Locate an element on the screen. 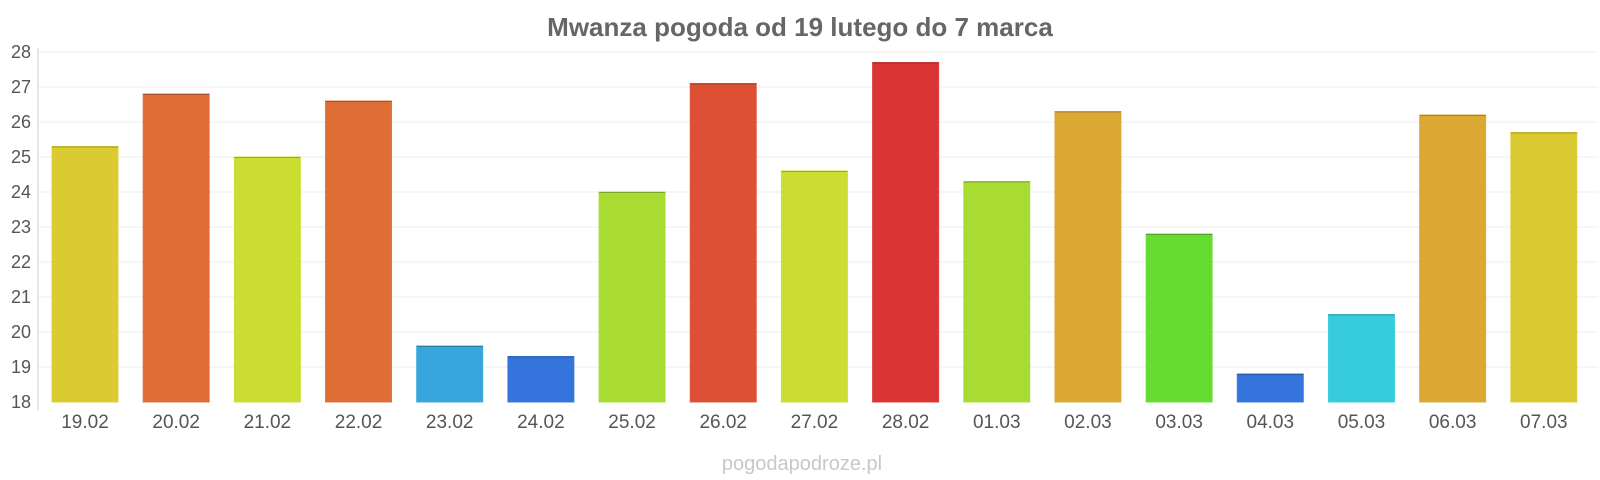 Image resolution: width=1600 pixels, height=480 pixels. x-tick-label: 22.02 is located at coordinates (359, 422).